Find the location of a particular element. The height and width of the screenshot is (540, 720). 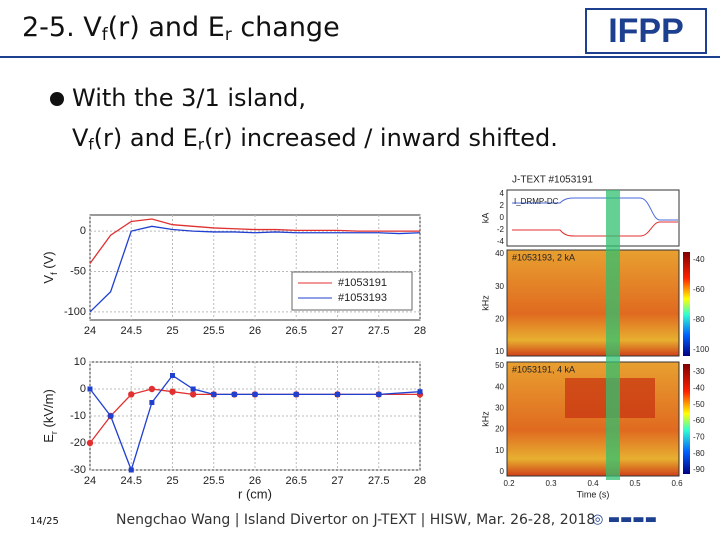

x-axis-label: r (cm) is located at coordinates (255, 493).